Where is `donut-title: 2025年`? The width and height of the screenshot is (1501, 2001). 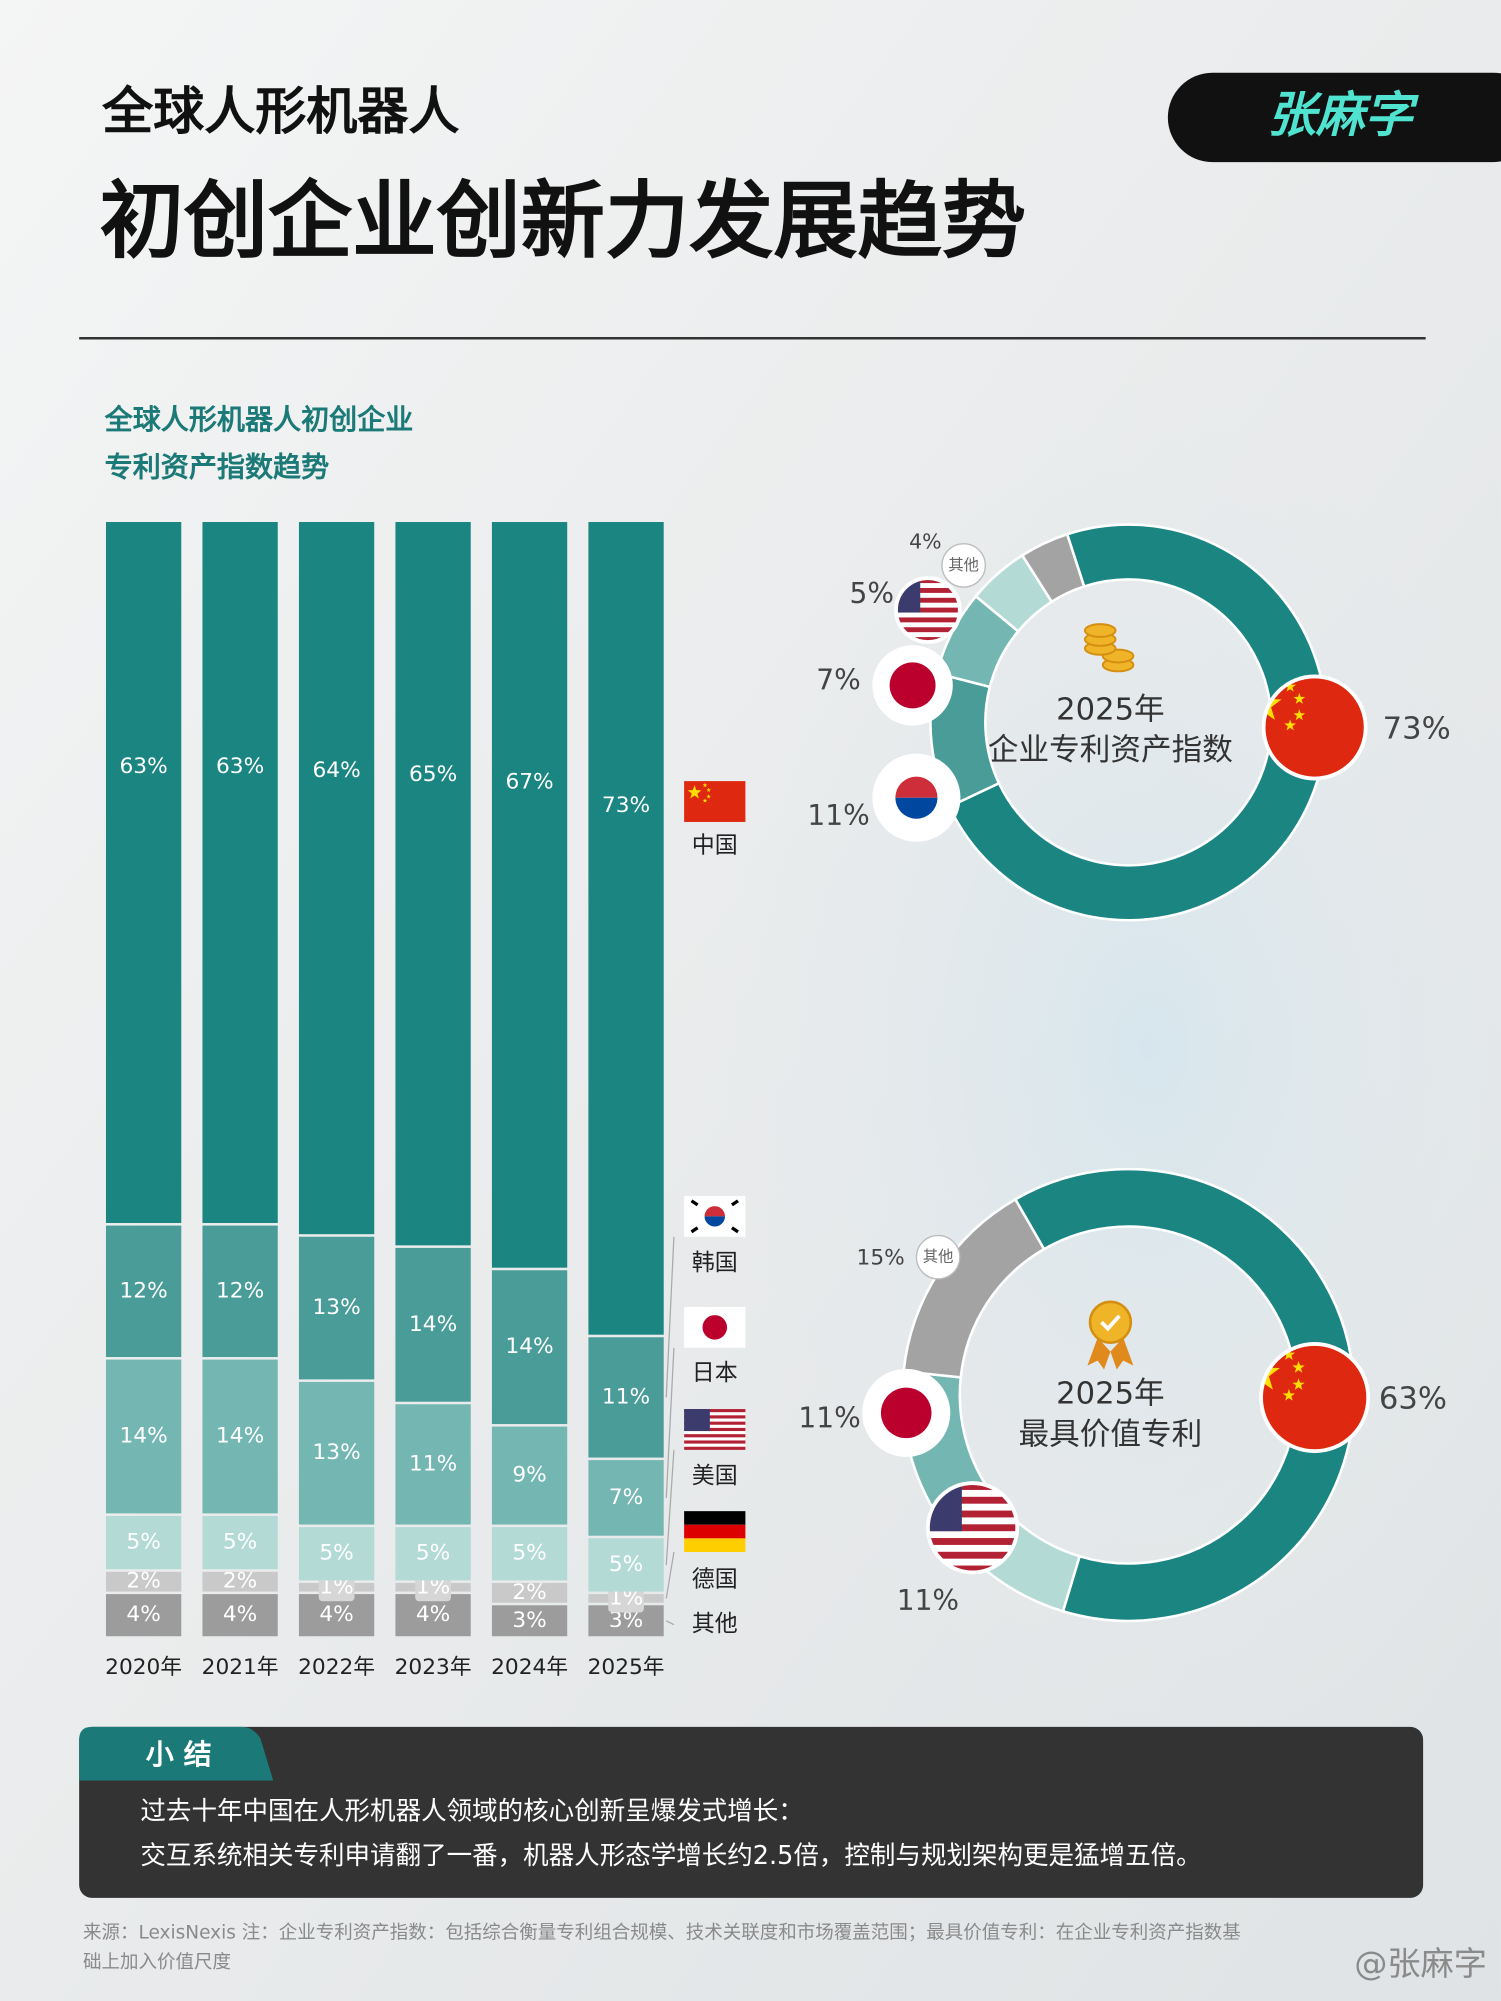
donut-title: 2025年 is located at coordinates (1110, 1394).